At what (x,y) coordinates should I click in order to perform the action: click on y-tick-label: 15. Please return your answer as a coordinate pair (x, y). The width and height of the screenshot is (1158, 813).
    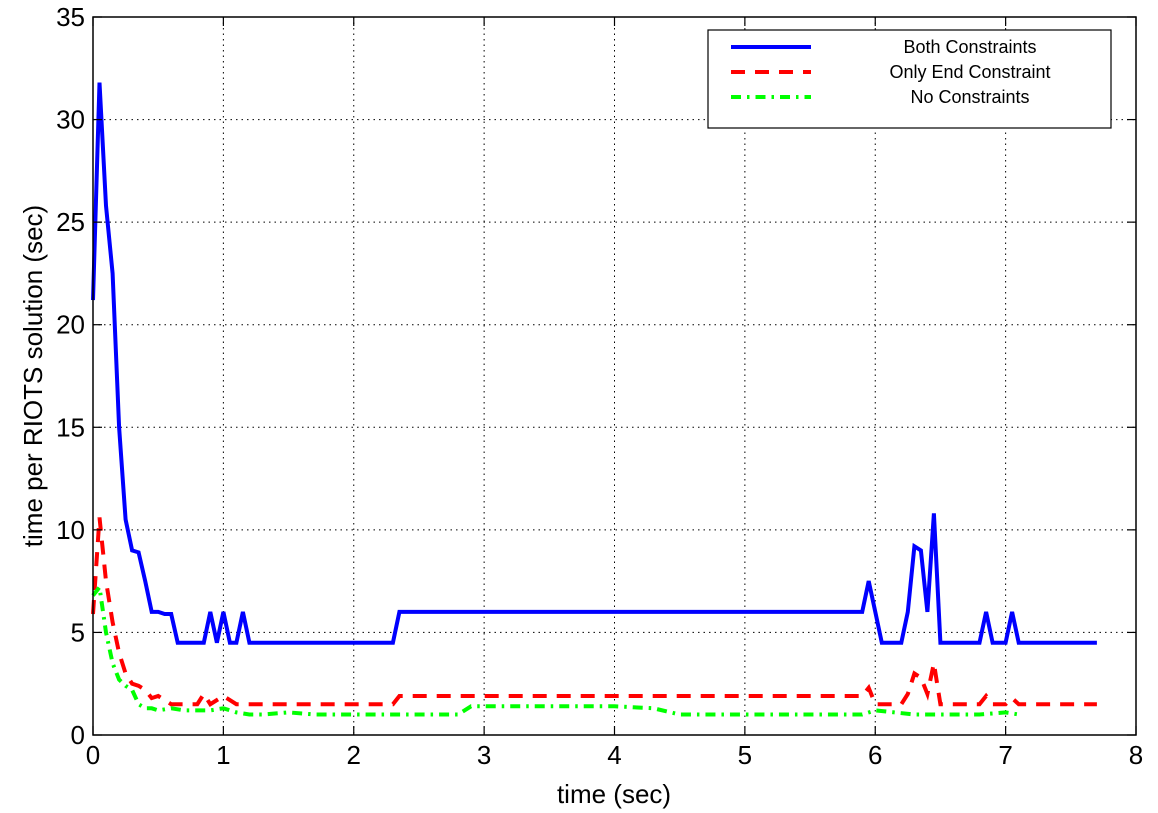
    Looking at the image, I should click on (70, 427).